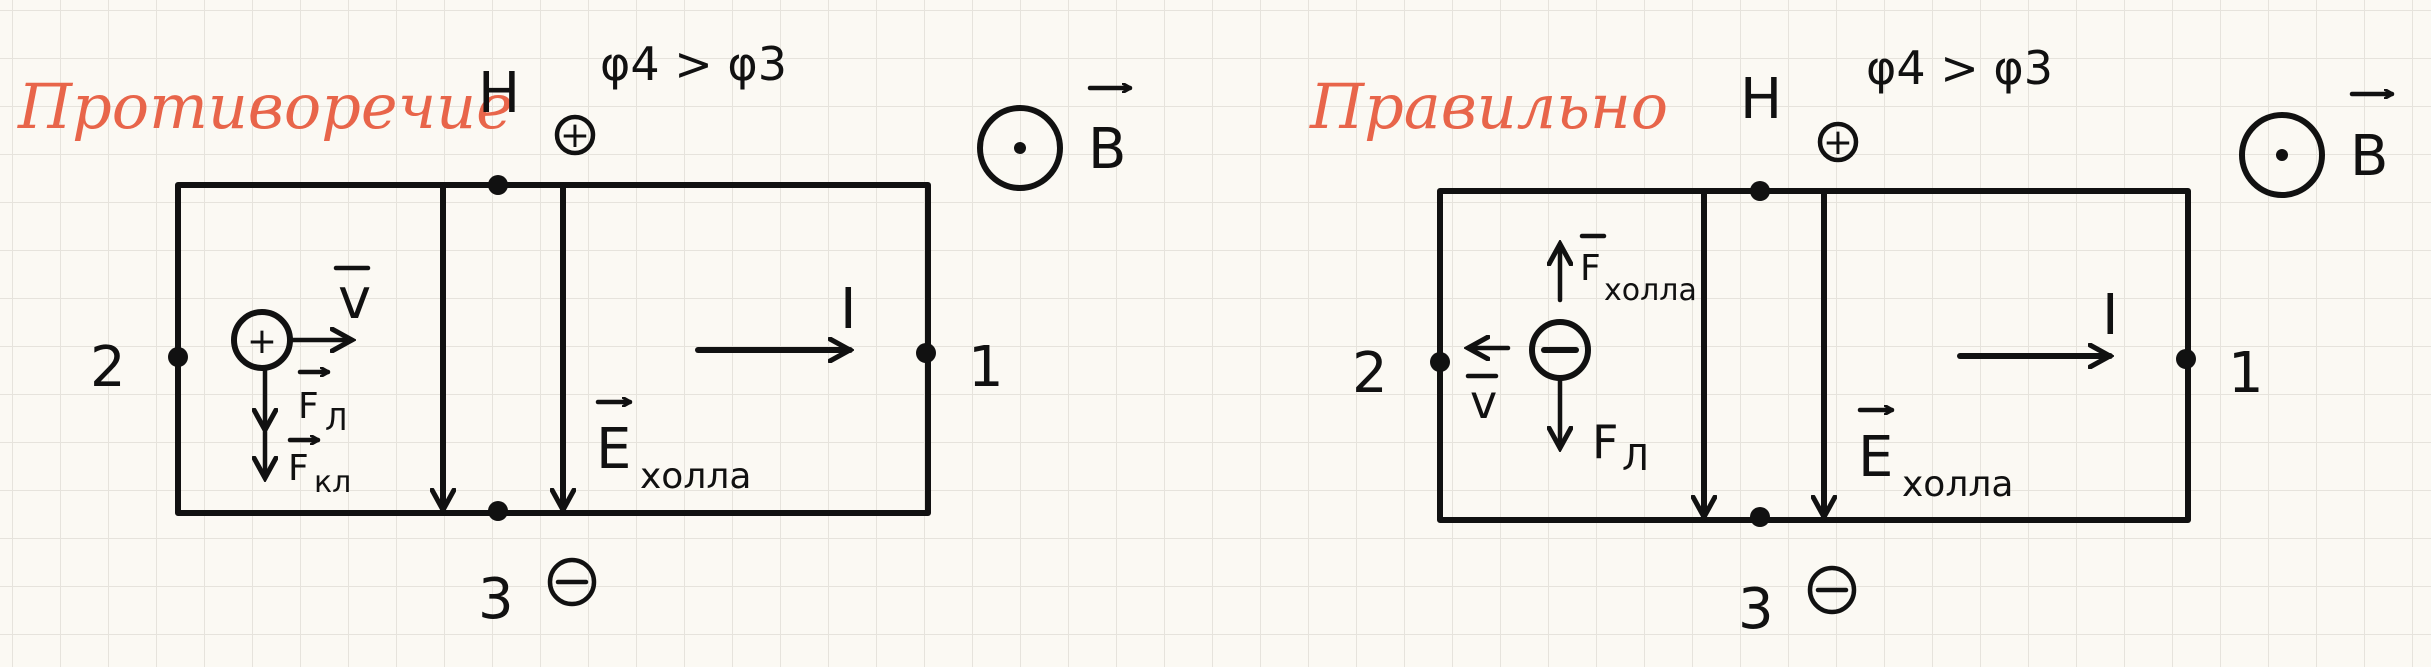  What do you see at coordinates (496, 599) in the screenshot?
I see `left-terminal-3: 3` at bounding box center [496, 599].